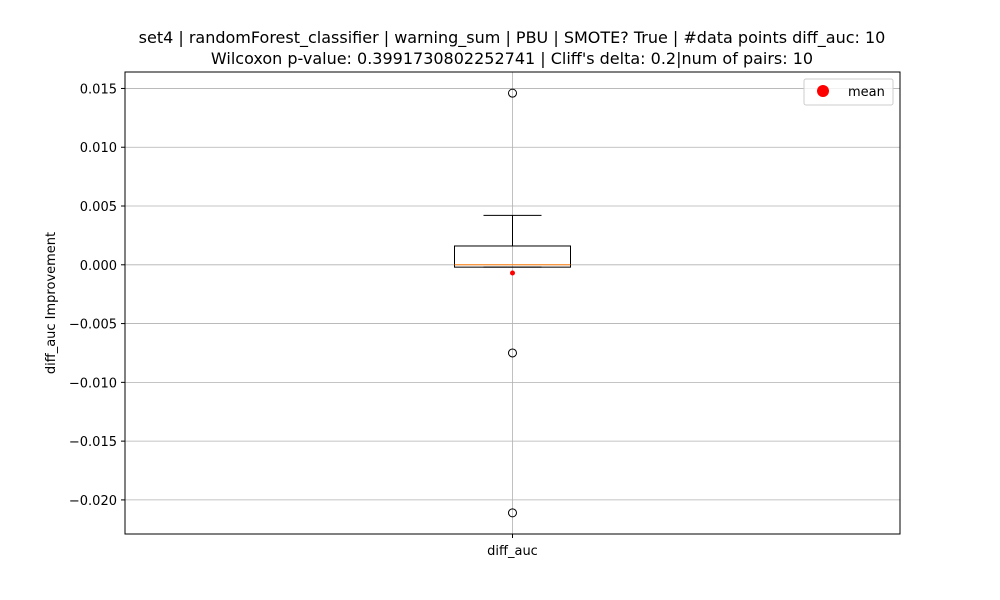  Describe the element at coordinates (512, 256) in the screenshot. I see `iqr-box` at that location.